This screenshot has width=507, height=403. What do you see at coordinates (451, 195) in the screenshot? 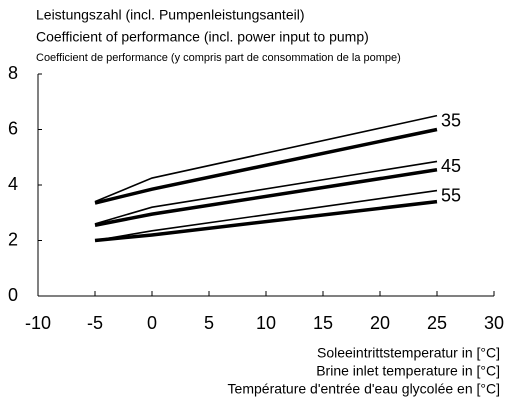
I see `annotation: 55` at bounding box center [451, 195].